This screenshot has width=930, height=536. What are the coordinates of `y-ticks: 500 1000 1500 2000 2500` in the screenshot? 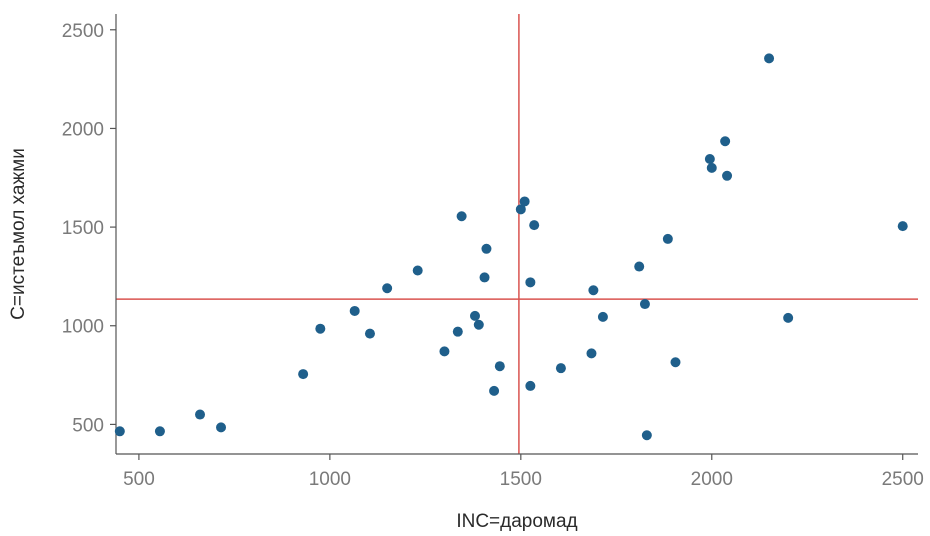 It's located at (89, 228).